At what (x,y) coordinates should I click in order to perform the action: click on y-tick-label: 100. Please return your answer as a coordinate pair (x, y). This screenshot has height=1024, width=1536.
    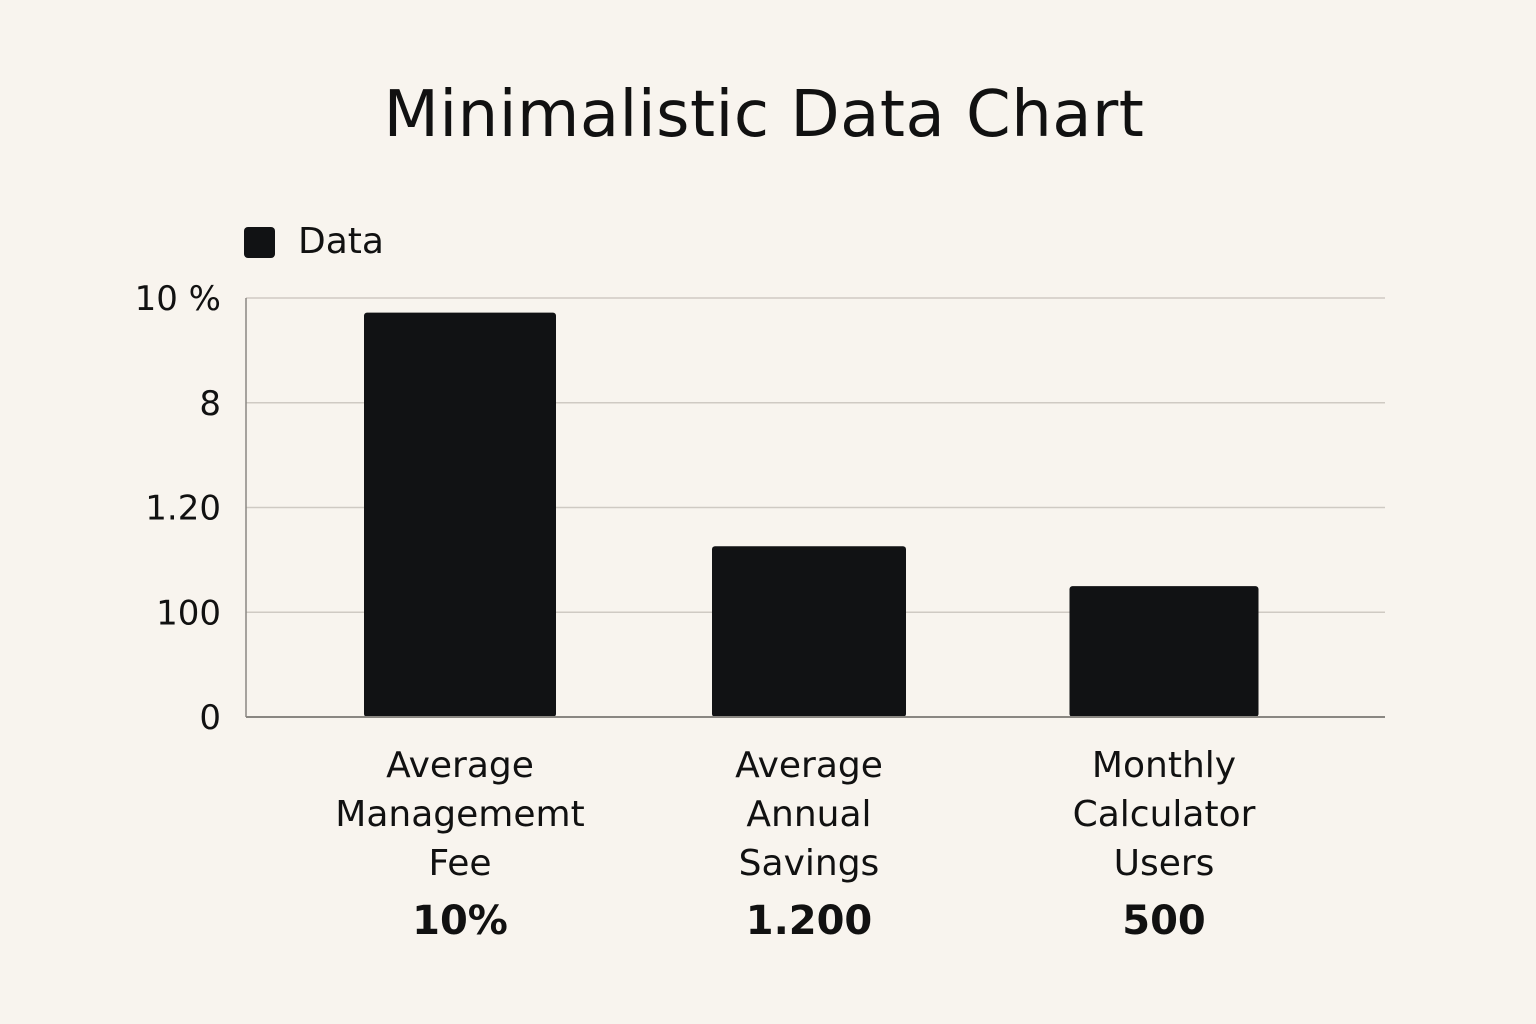
    Looking at the image, I should click on (188, 613).